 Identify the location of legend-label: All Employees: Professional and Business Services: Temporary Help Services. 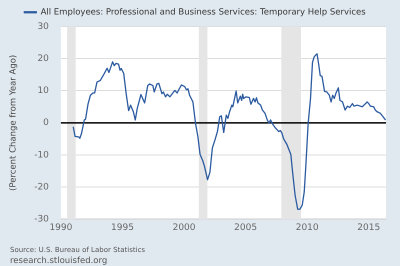
(203, 12).